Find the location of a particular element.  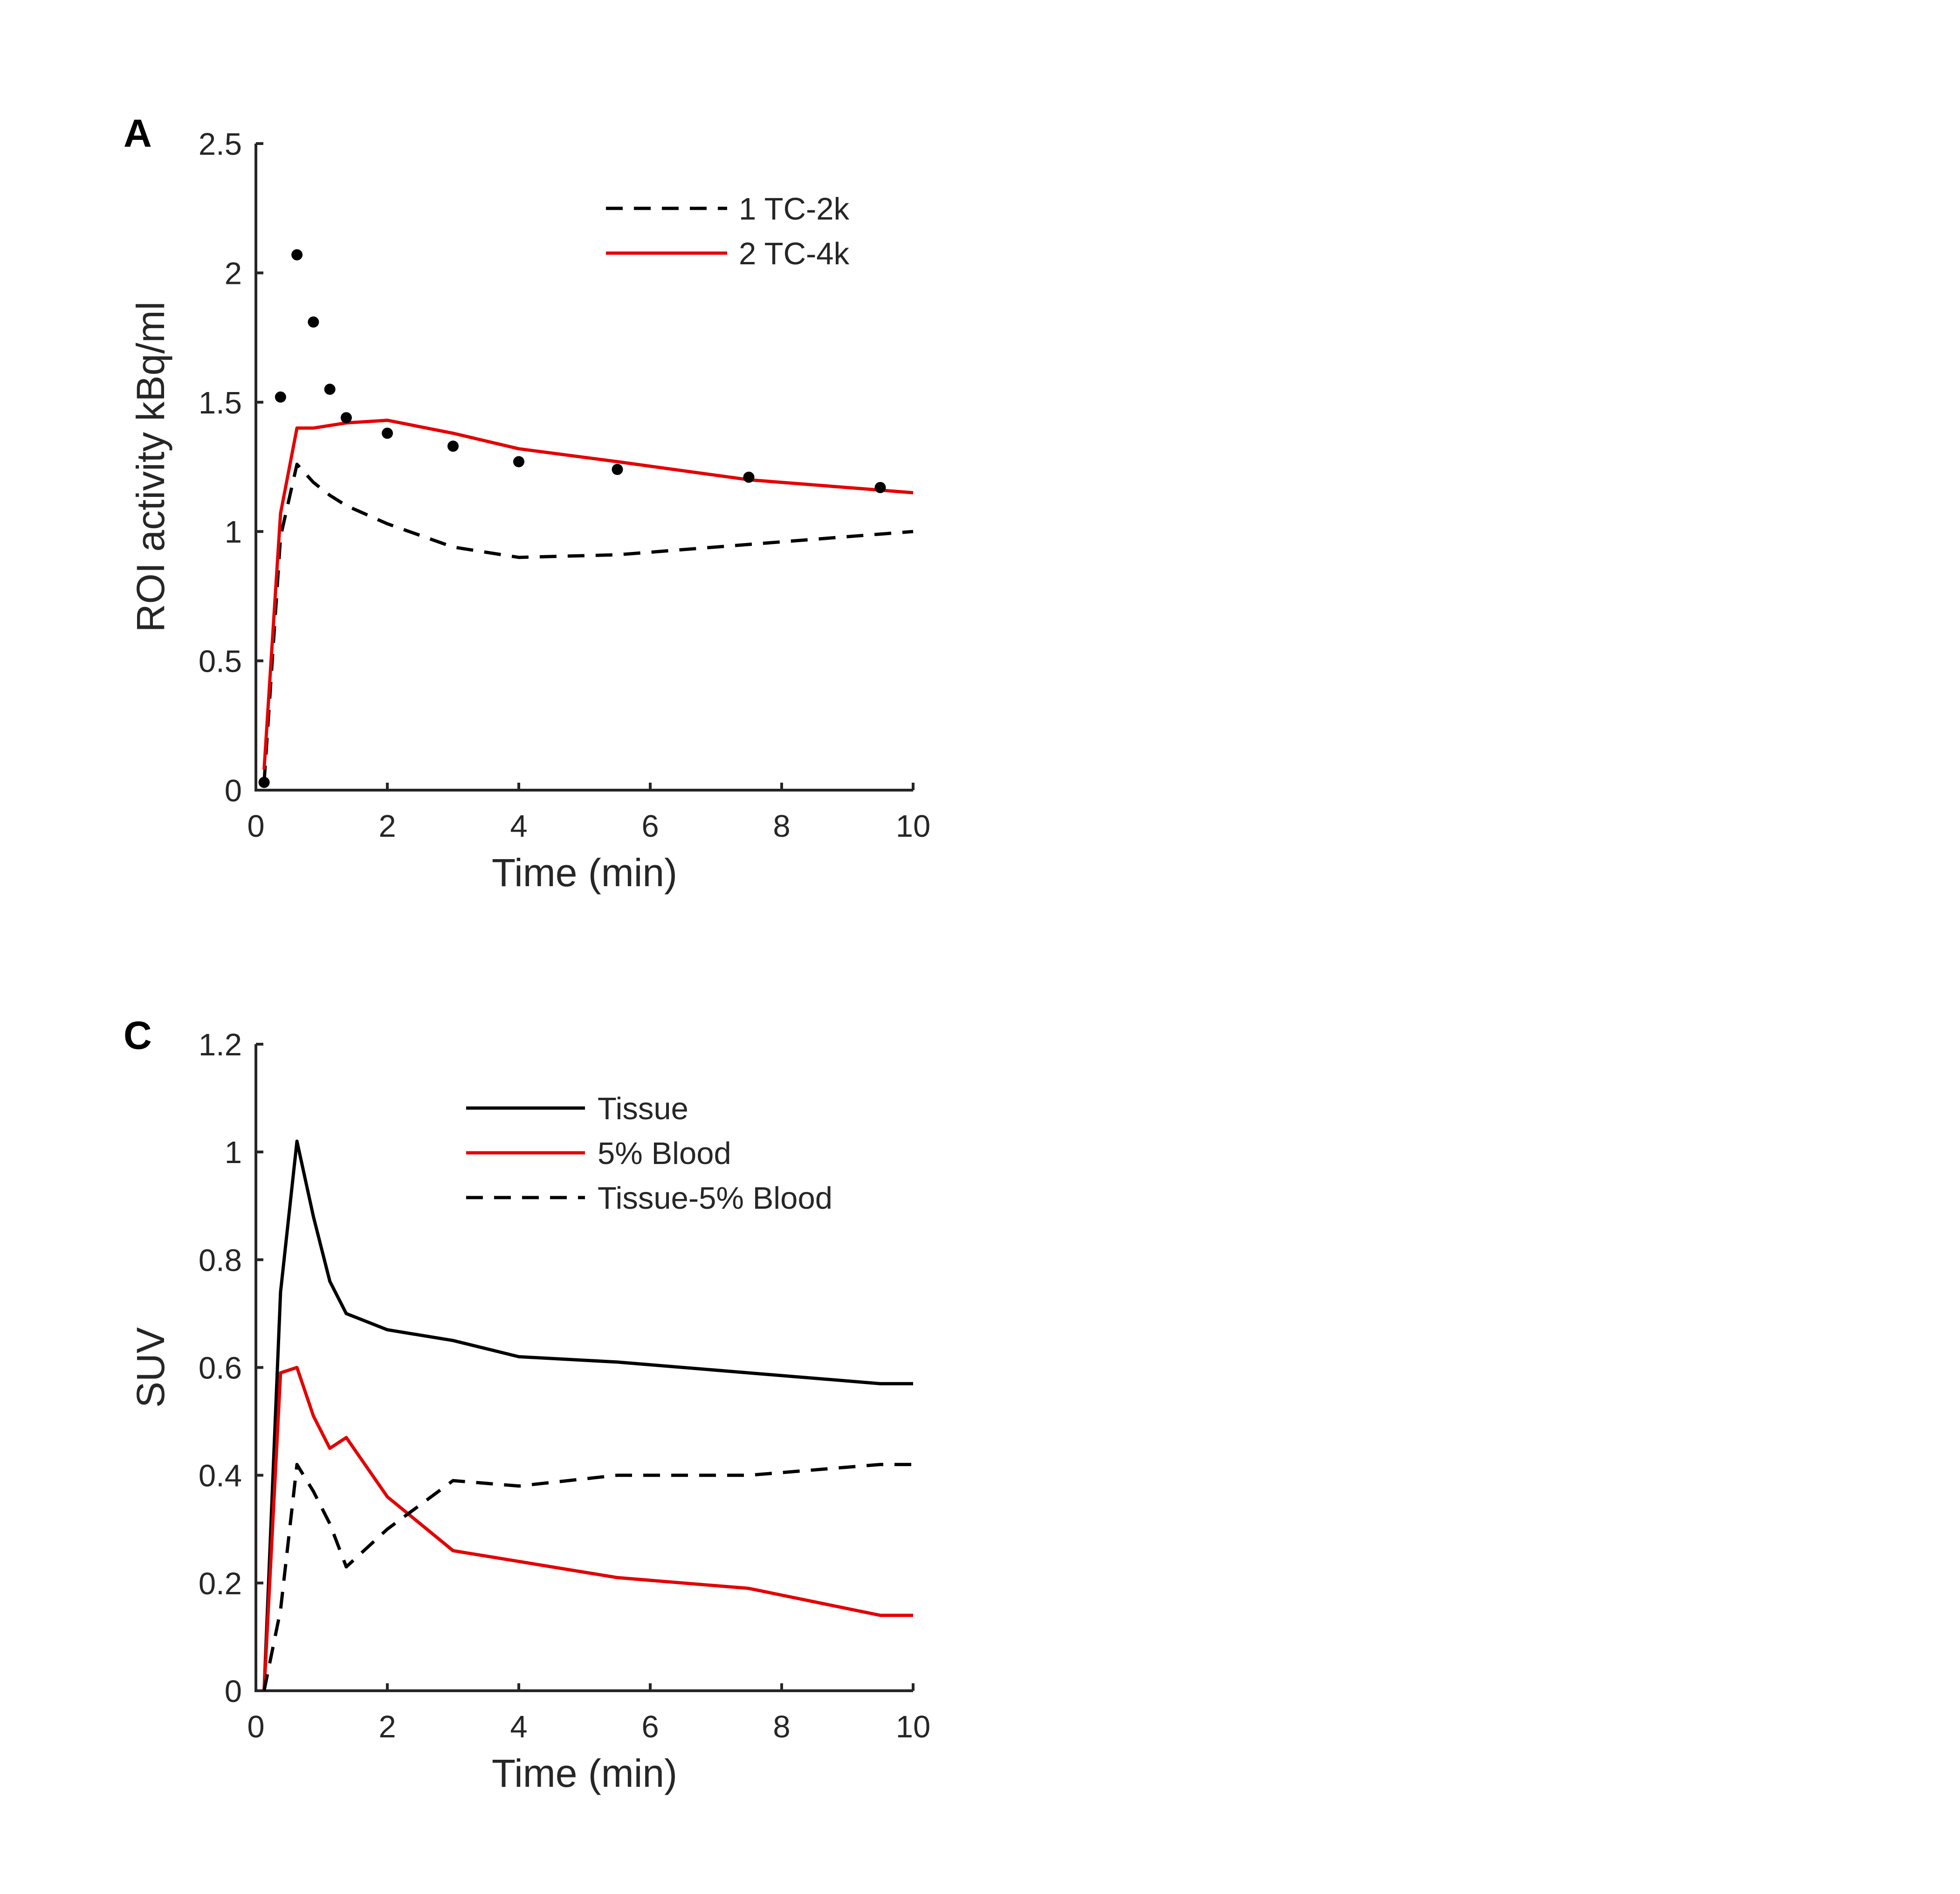

y-tick-label: 2.5 is located at coordinates (220, 144).